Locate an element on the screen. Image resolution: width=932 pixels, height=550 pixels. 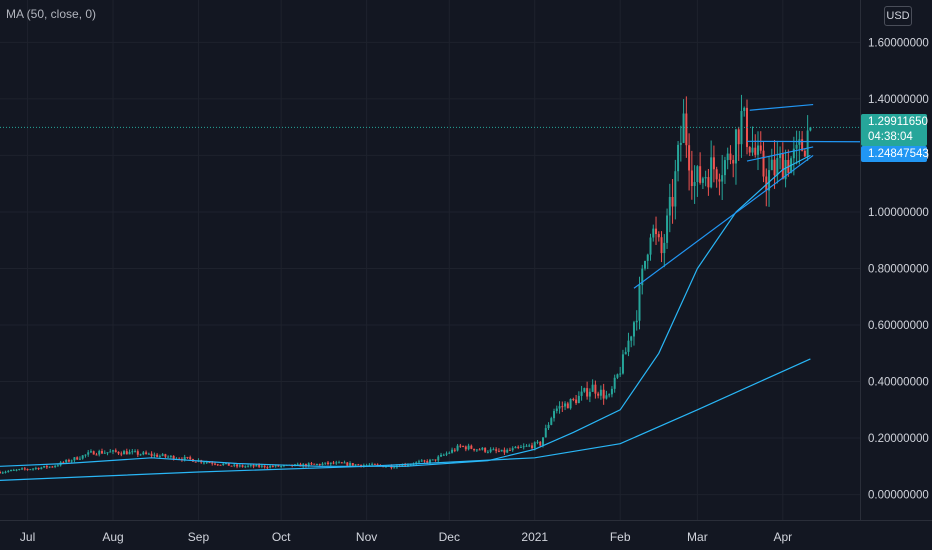
trendlines is located at coordinates (747, 196).